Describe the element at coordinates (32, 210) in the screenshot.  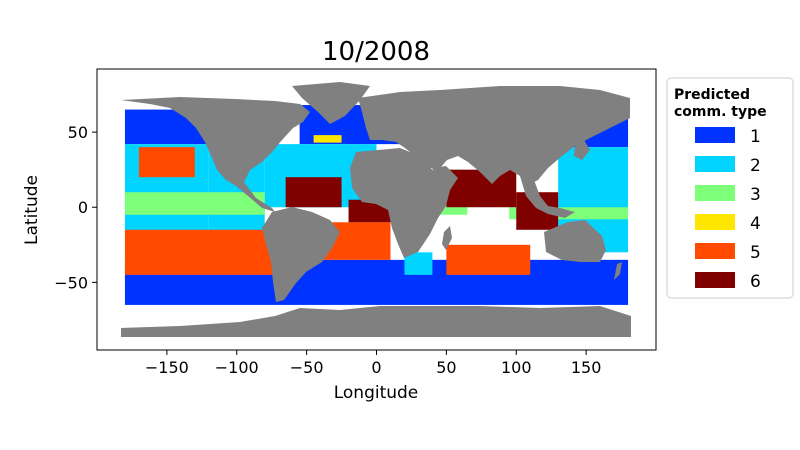
I see `y-axis-label: Latitude` at that location.